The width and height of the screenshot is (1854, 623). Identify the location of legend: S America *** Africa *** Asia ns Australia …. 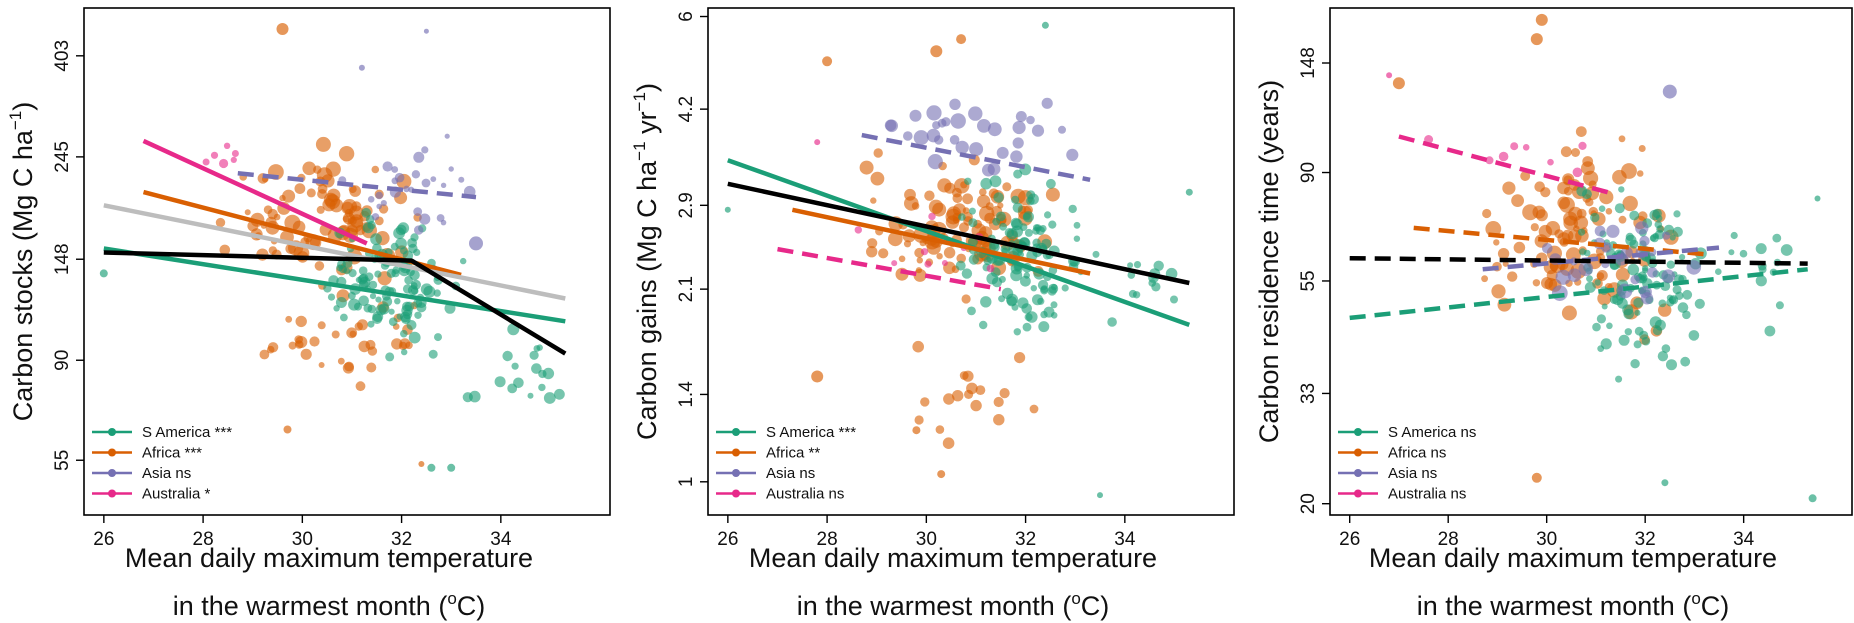
(162, 463).